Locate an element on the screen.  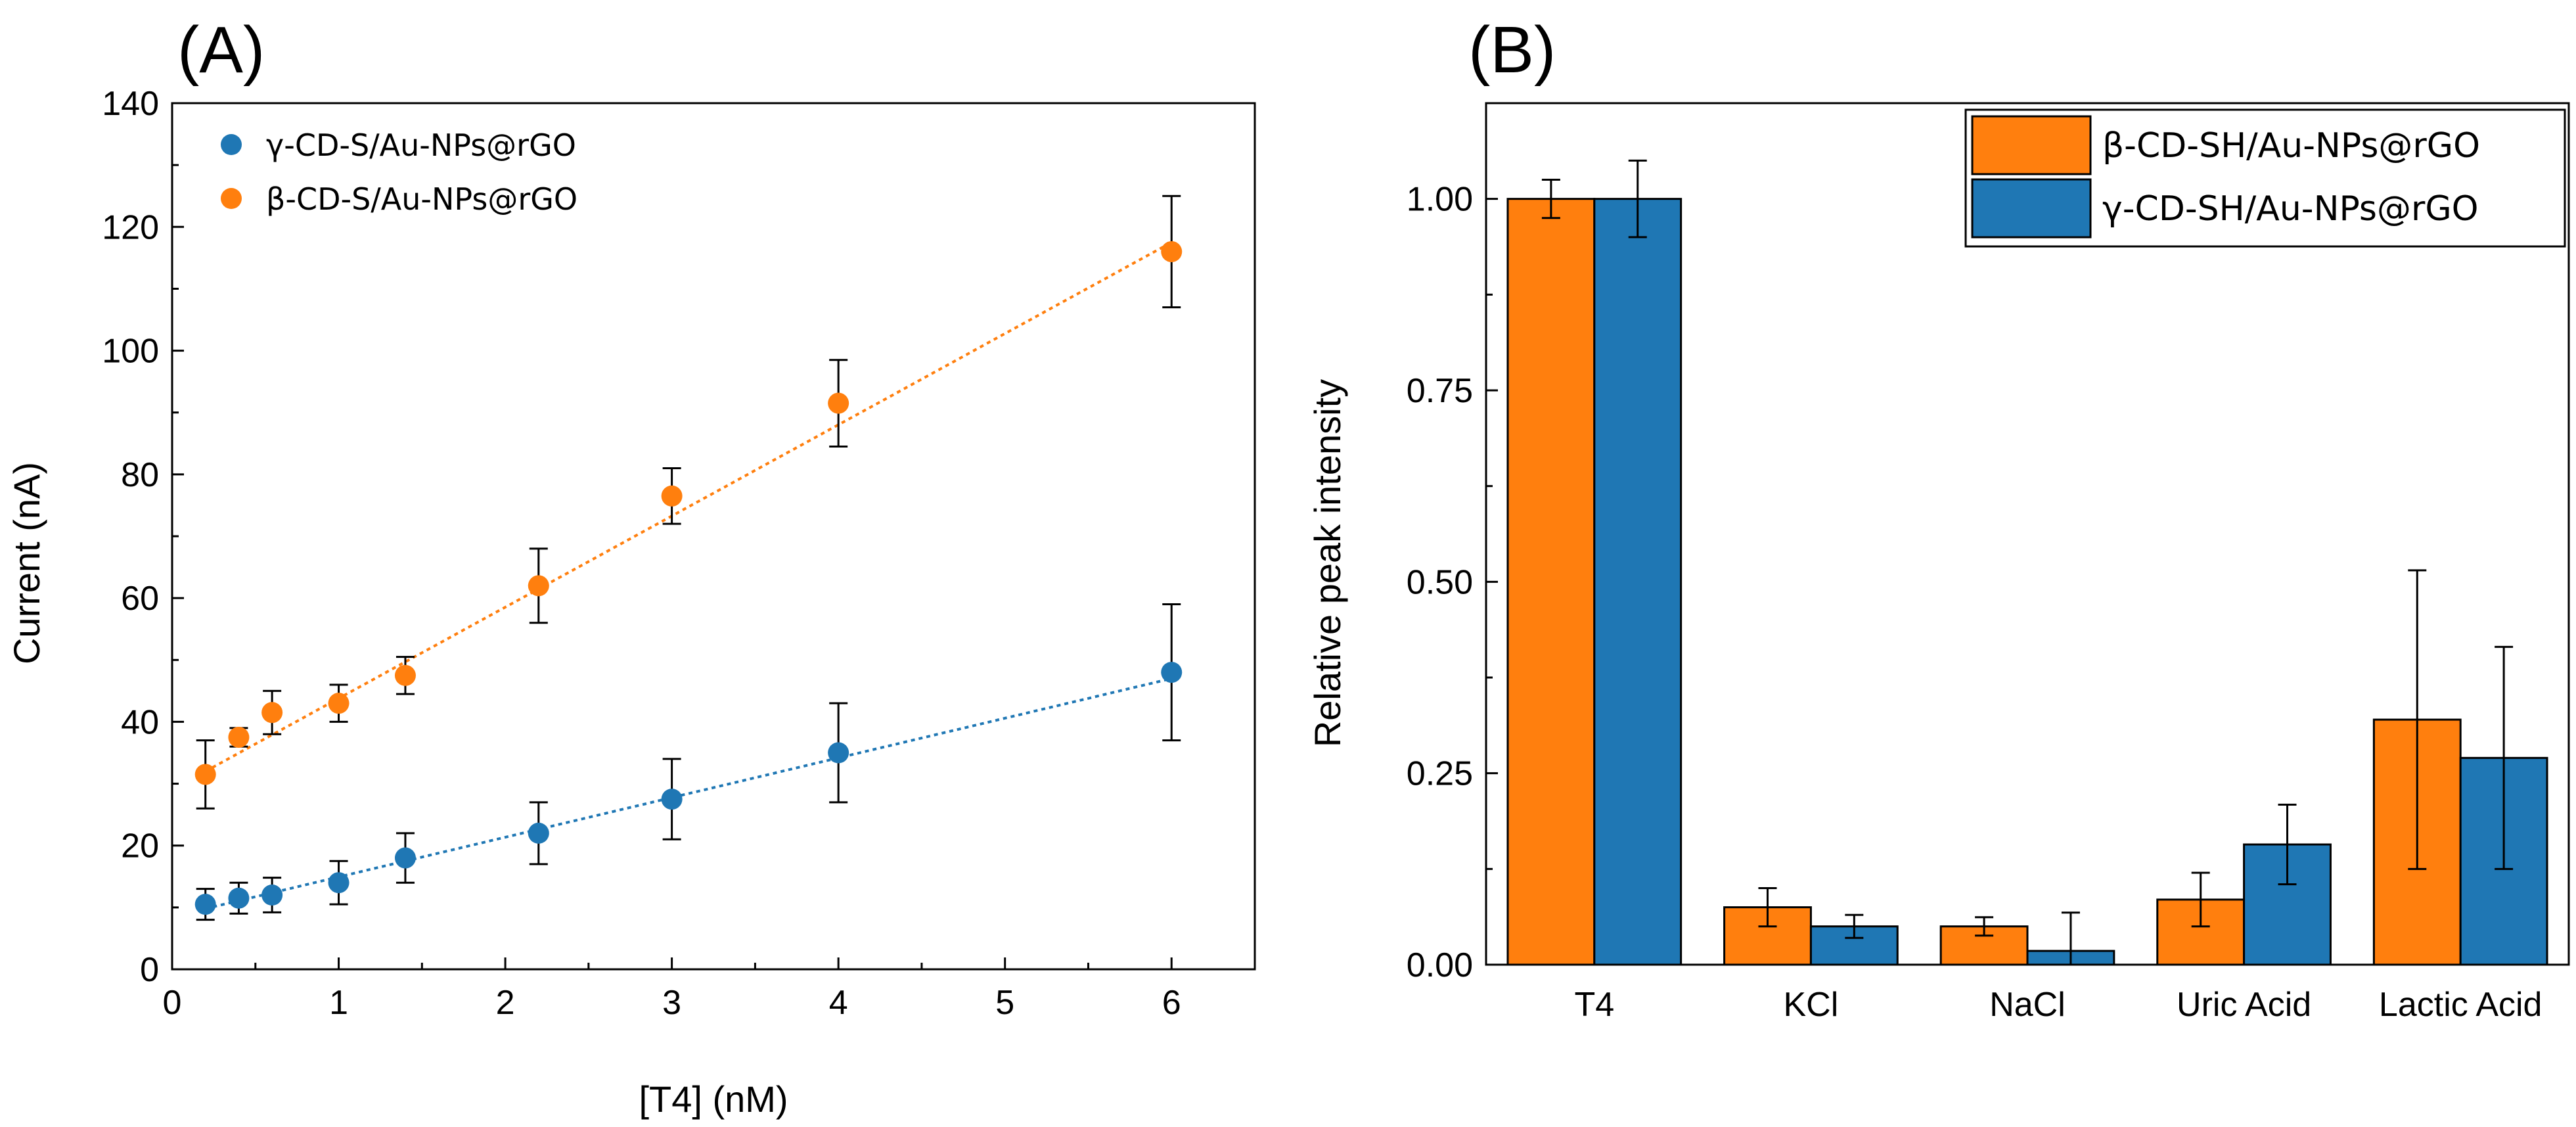
panel-a-legend-marker-beta is located at coordinates (231, 199).